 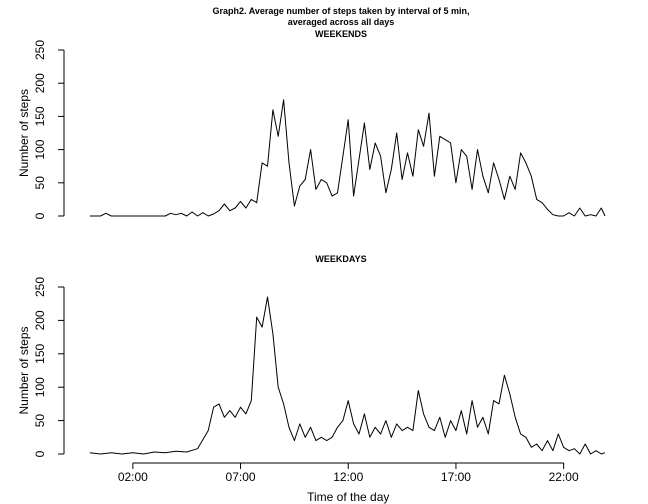 What do you see at coordinates (40, 453) in the screenshot?
I see `weekdays-y-tick-label: 0` at bounding box center [40, 453].